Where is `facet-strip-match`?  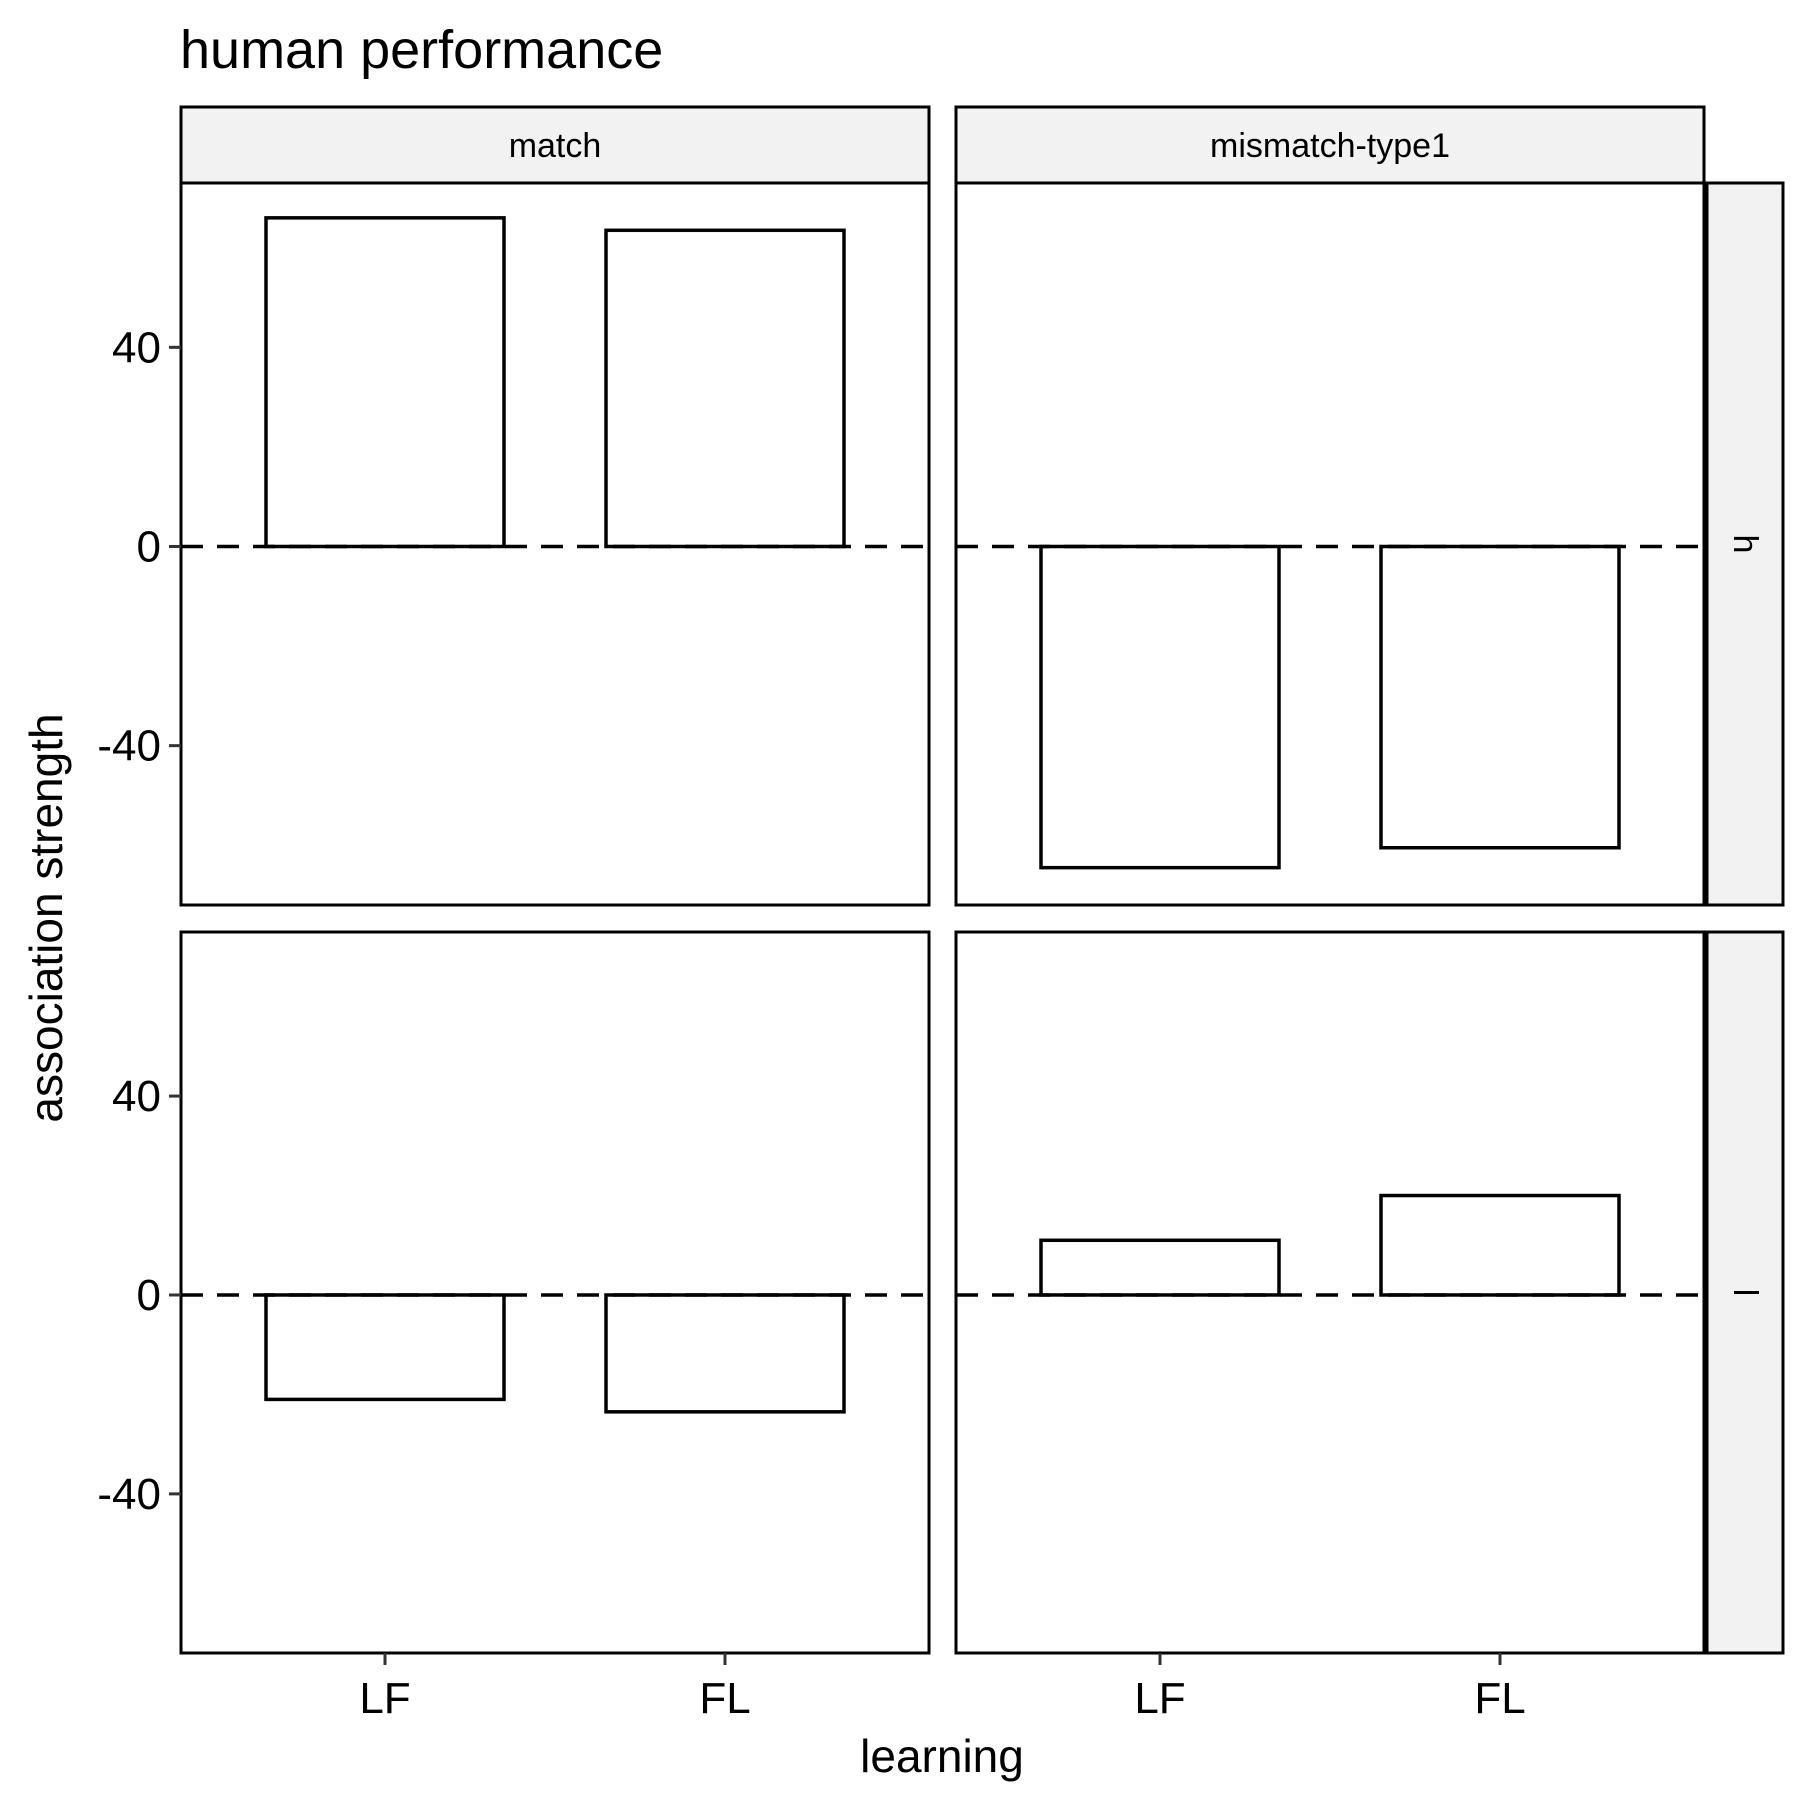 facet-strip-match is located at coordinates (555, 145).